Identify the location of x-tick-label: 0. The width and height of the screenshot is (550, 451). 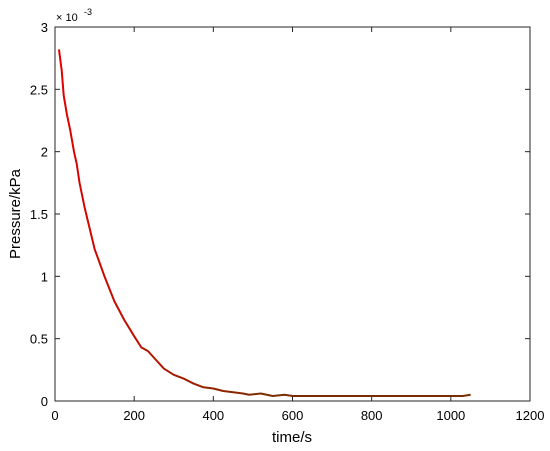
(54, 415).